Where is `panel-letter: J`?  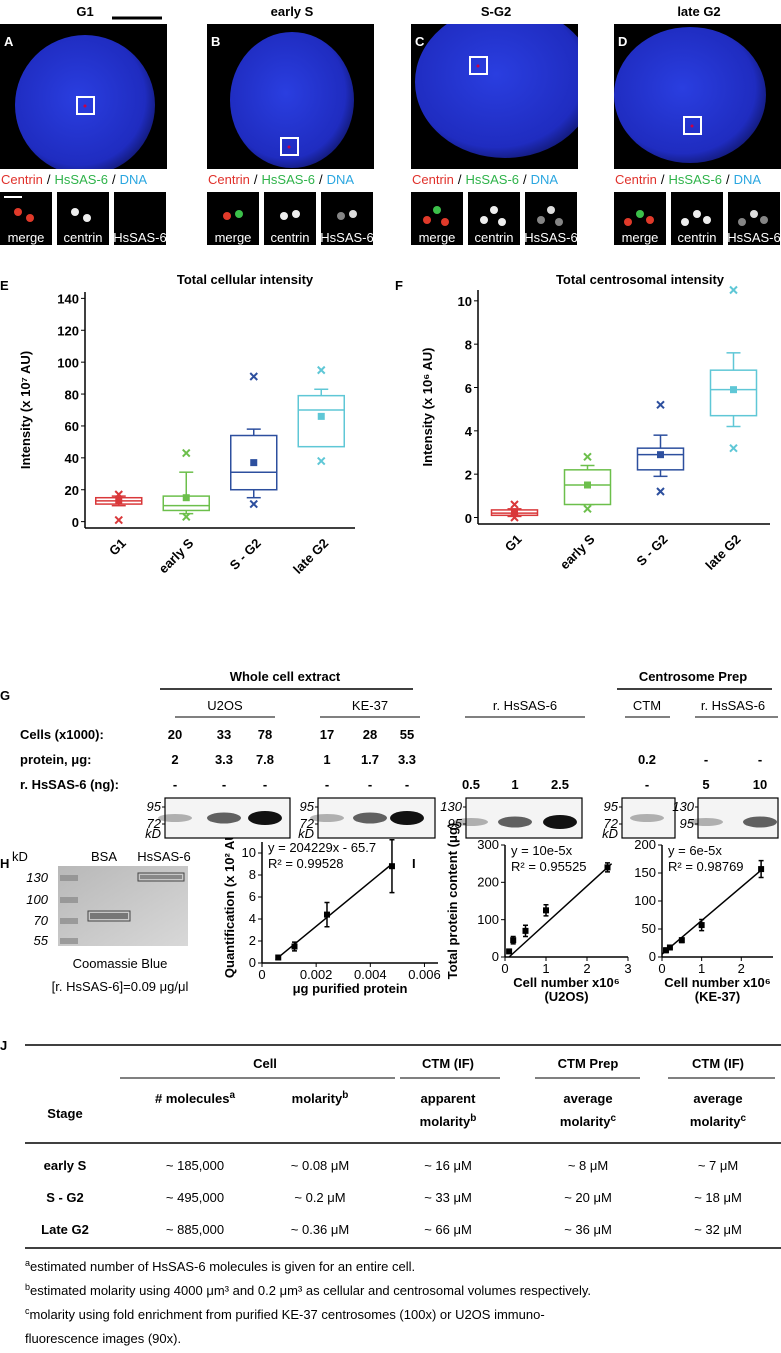
panel-letter: J is located at coordinates (3, 1045).